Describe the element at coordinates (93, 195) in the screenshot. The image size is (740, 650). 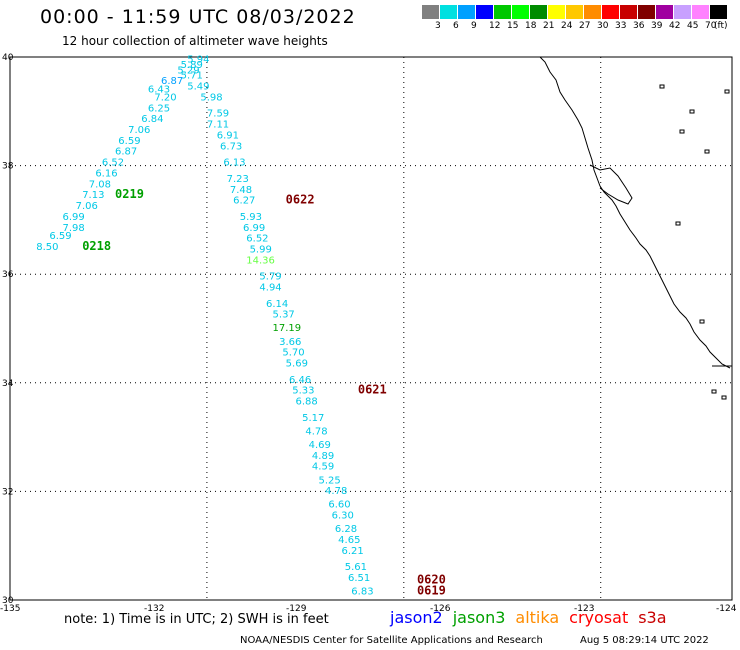
I see `wave-height-value: 7.13` at that location.